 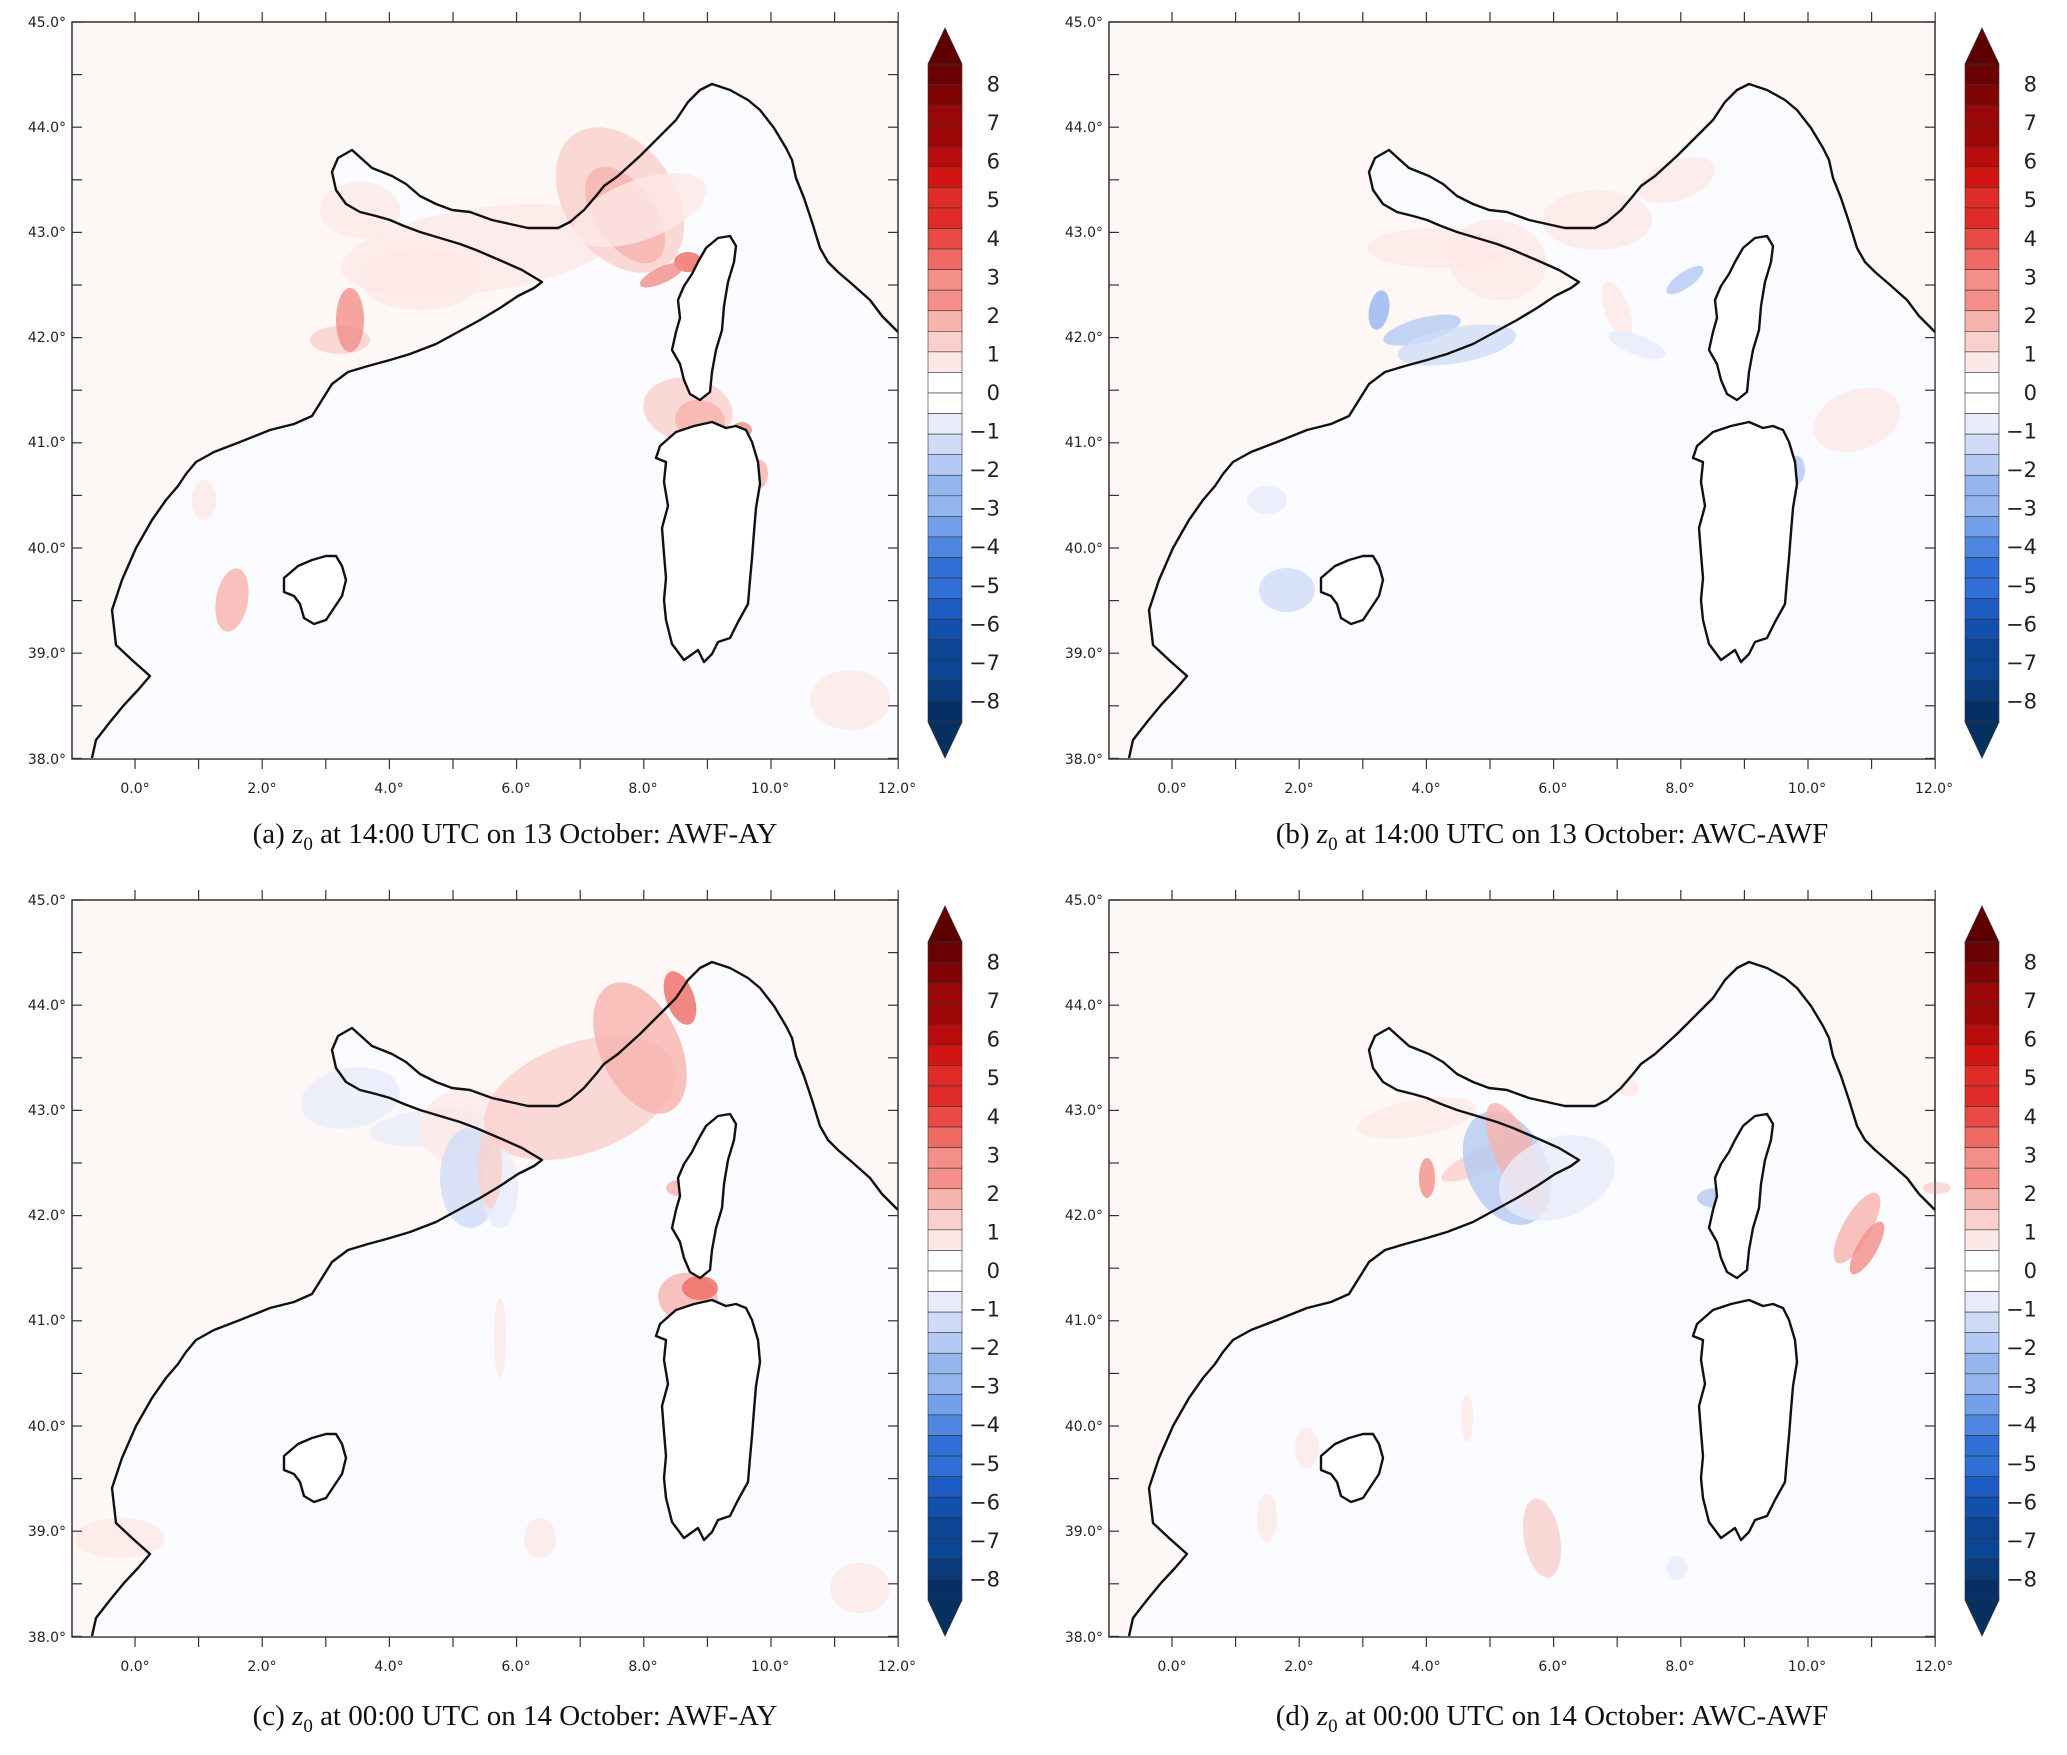 What do you see at coordinates (945, 740) in the screenshot?
I see `colorbar-arrow-bottom` at bounding box center [945, 740].